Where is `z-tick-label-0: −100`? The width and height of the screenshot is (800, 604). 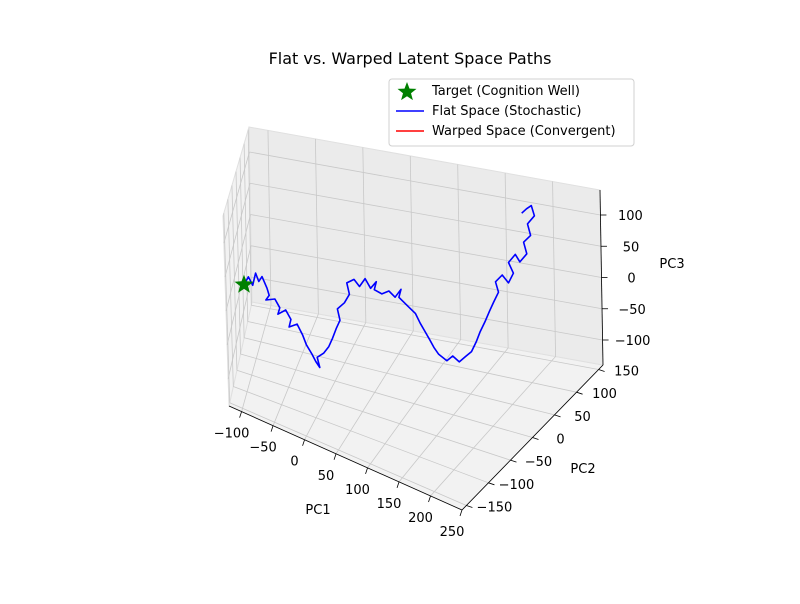 z-tick-label-0: −100 is located at coordinates (633, 341).